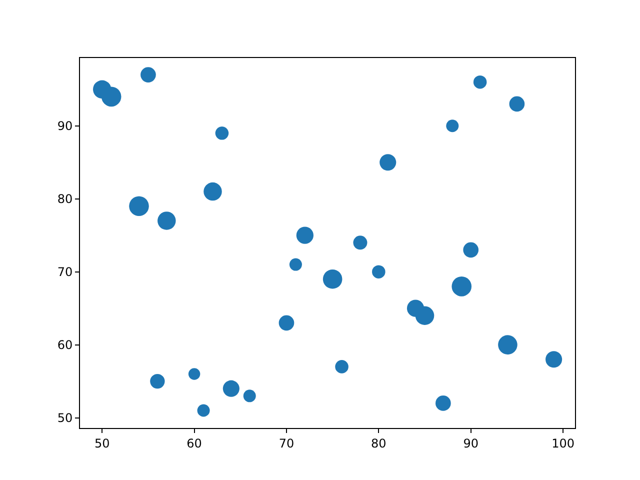 The width and height of the screenshot is (640, 480). Describe the element at coordinates (65, 272) in the screenshot. I see `y-tick-label: 70` at that location.